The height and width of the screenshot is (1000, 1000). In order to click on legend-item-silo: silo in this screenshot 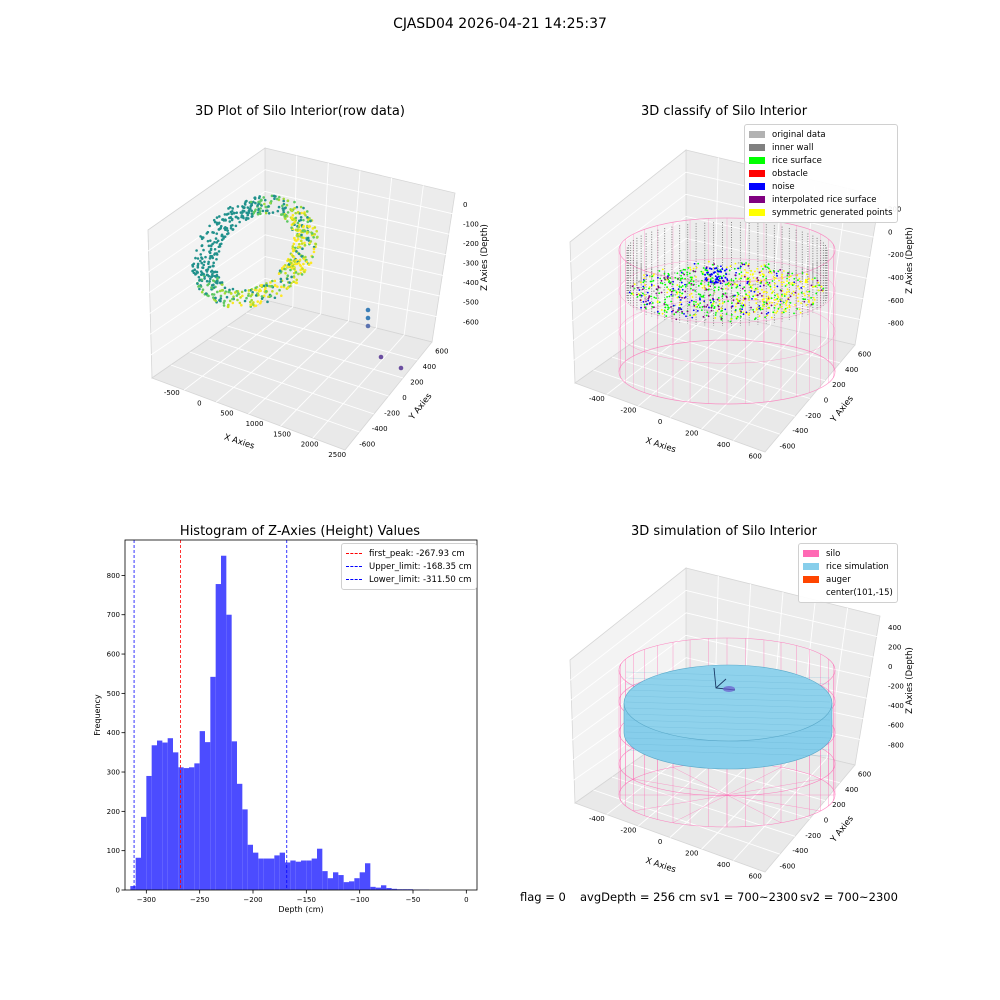, I will do `click(848, 553)`.